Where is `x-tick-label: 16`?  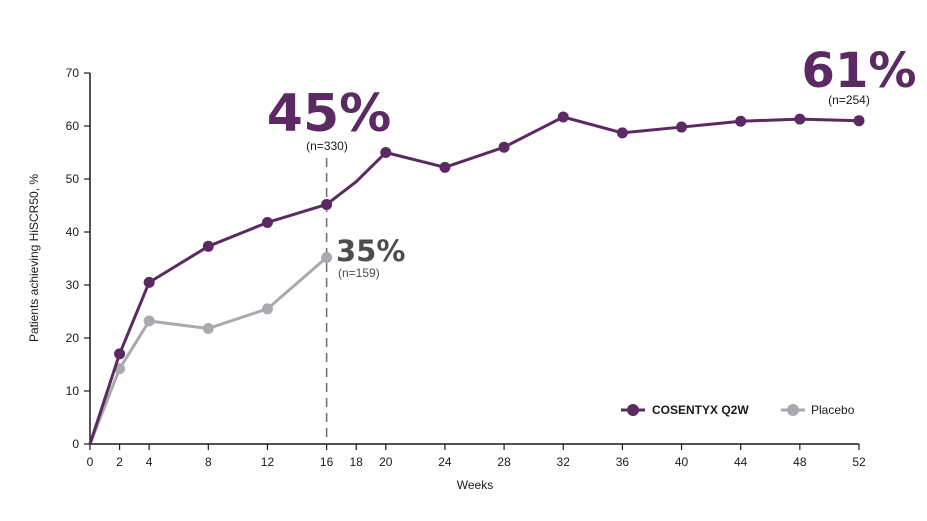 x-tick-label: 16 is located at coordinates (327, 462).